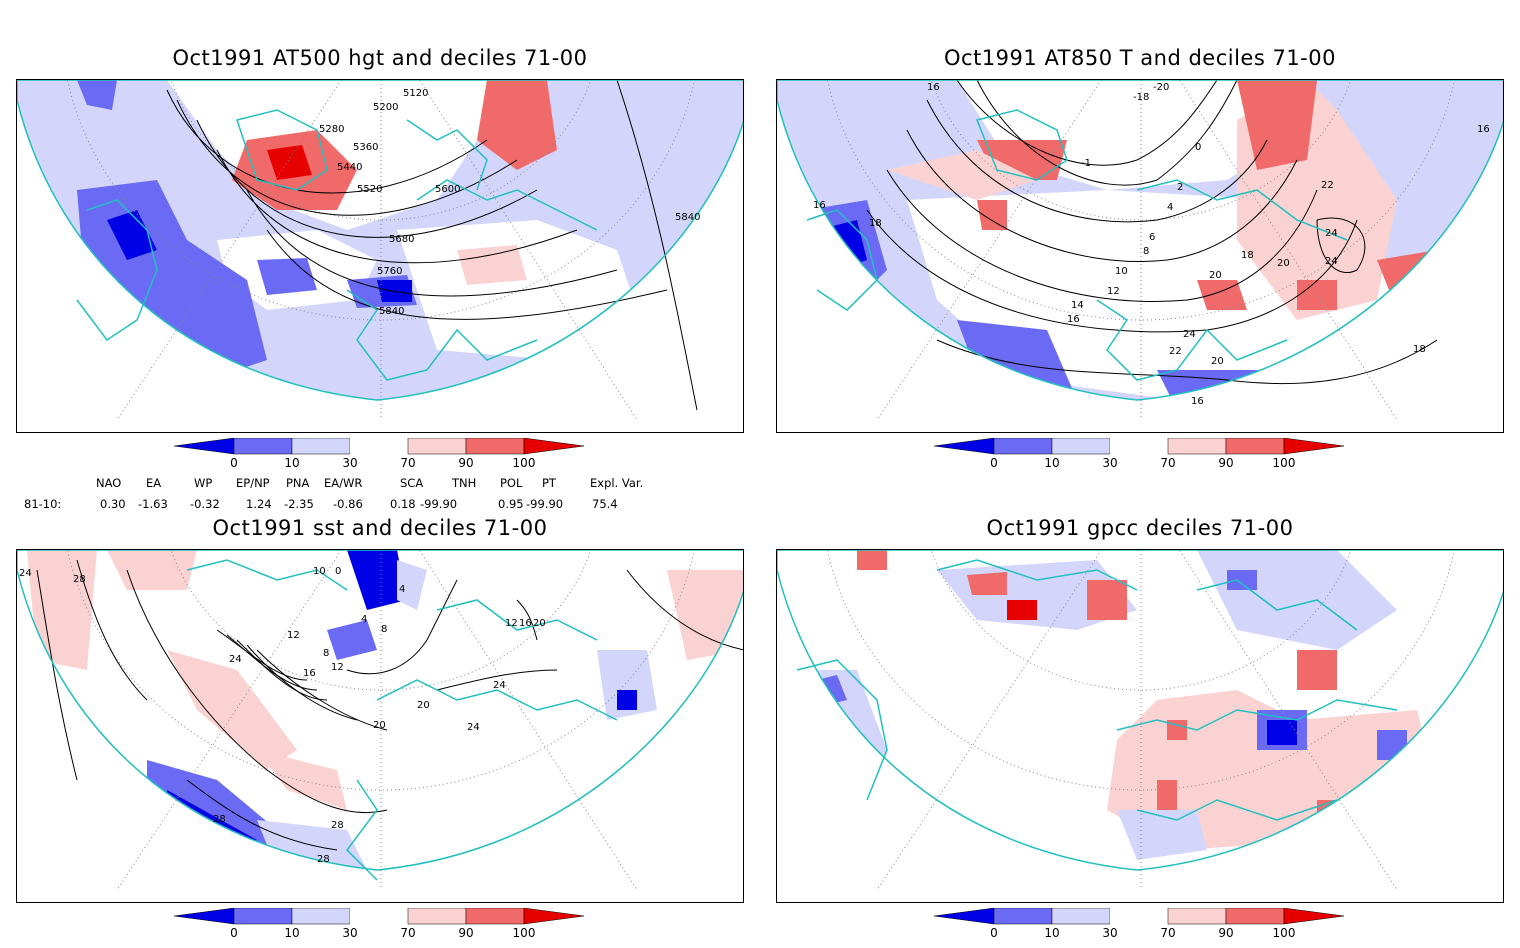 This screenshot has height=948, width=1520. I want to click on index-value: 0.95, so click(511, 504).